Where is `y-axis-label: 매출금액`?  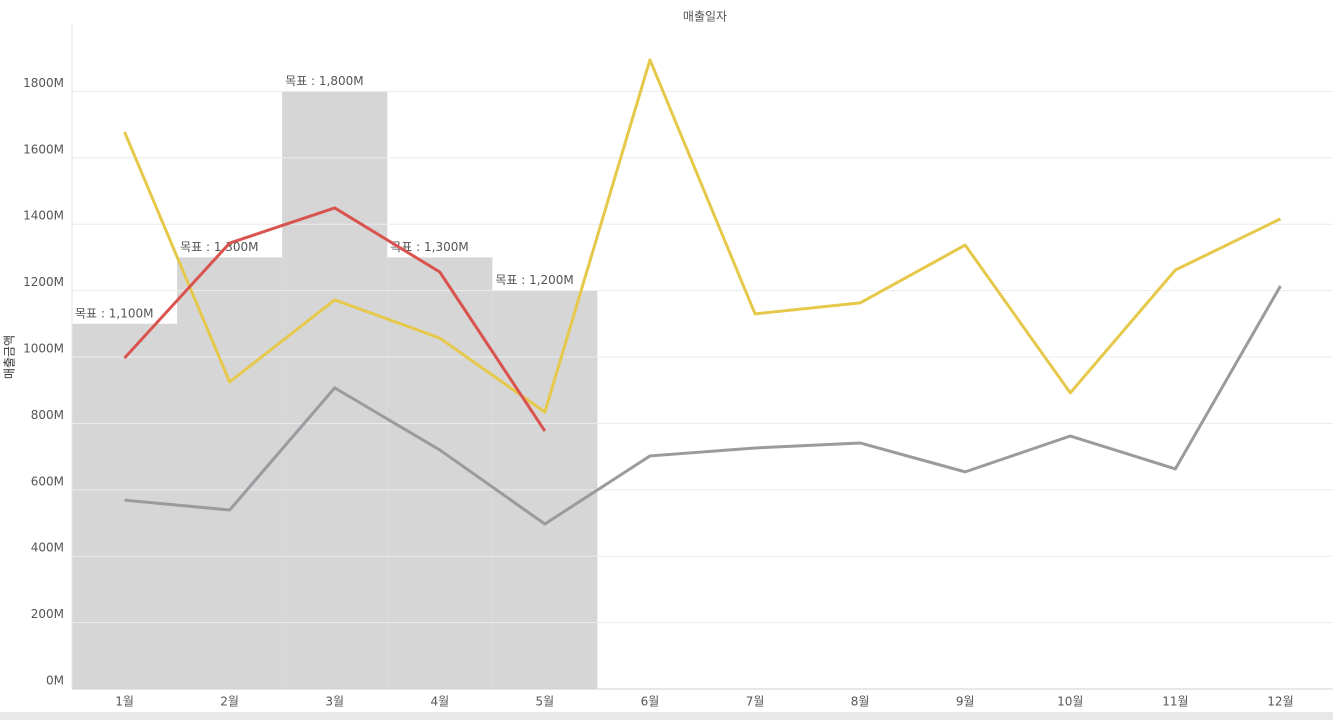 y-axis-label: 매출금액 is located at coordinates (10, 357).